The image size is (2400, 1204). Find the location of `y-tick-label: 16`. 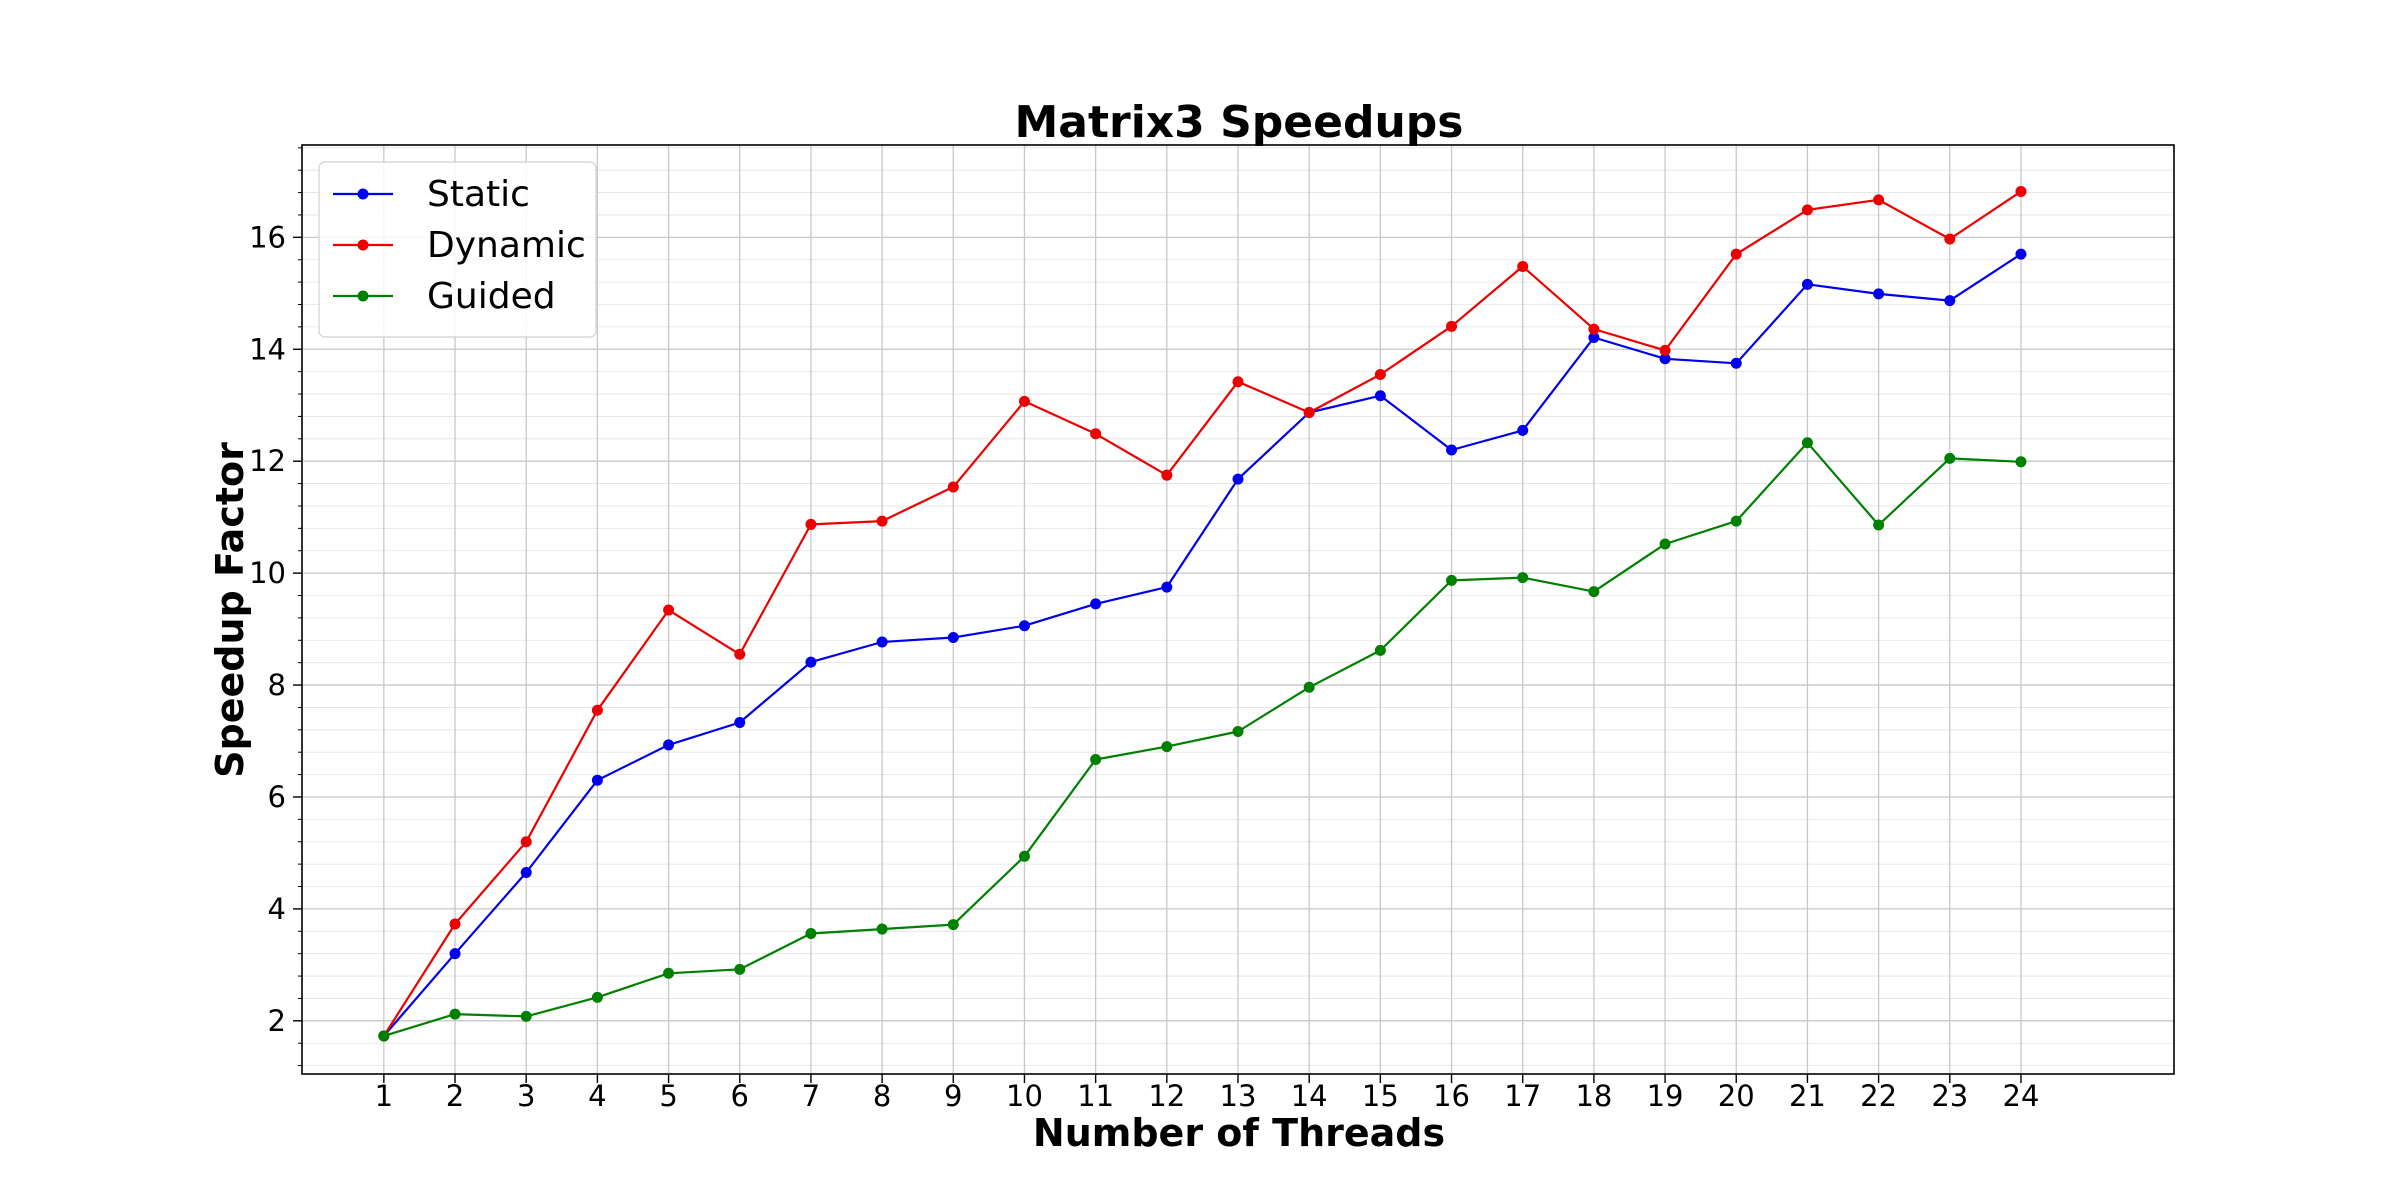

y-tick-label: 16 is located at coordinates (267, 237).